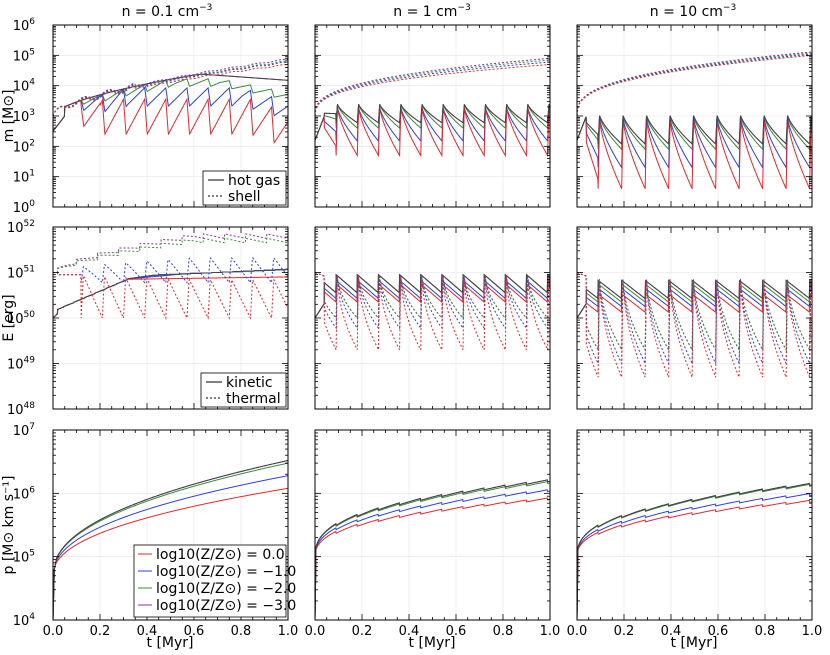  What do you see at coordinates (24, 146) in the screenshot?
I see `y-tick-label: 10²` at bounding box center [24, 146].